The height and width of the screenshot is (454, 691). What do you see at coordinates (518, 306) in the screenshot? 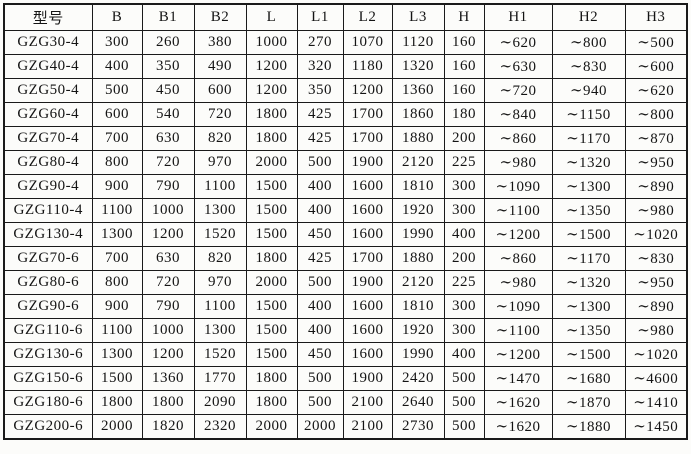
I see `value-cell: ∼1090` at bounding box center [518, 306].